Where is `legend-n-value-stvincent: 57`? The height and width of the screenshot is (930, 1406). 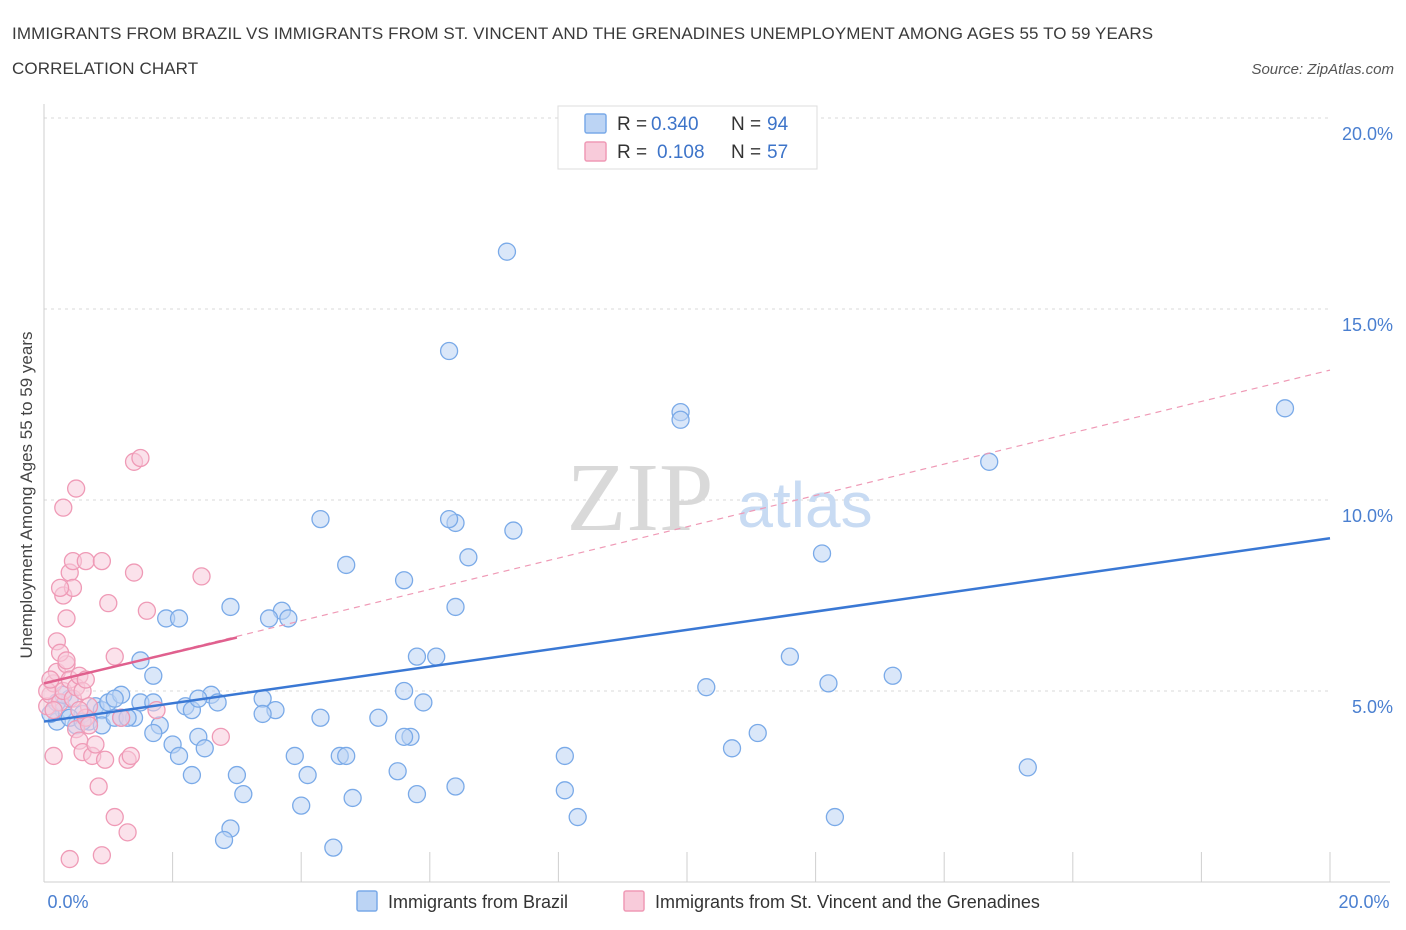
legend-n-value-stvincent: 57 is located at coordinates (777, 152).